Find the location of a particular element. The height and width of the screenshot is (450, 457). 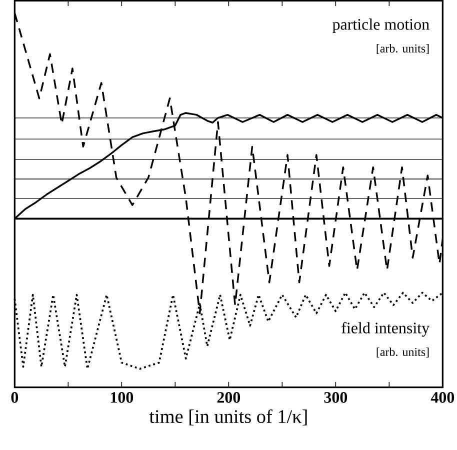

x-axis-title: time [in units of 1/κ] is located at coordinates (228, 417).